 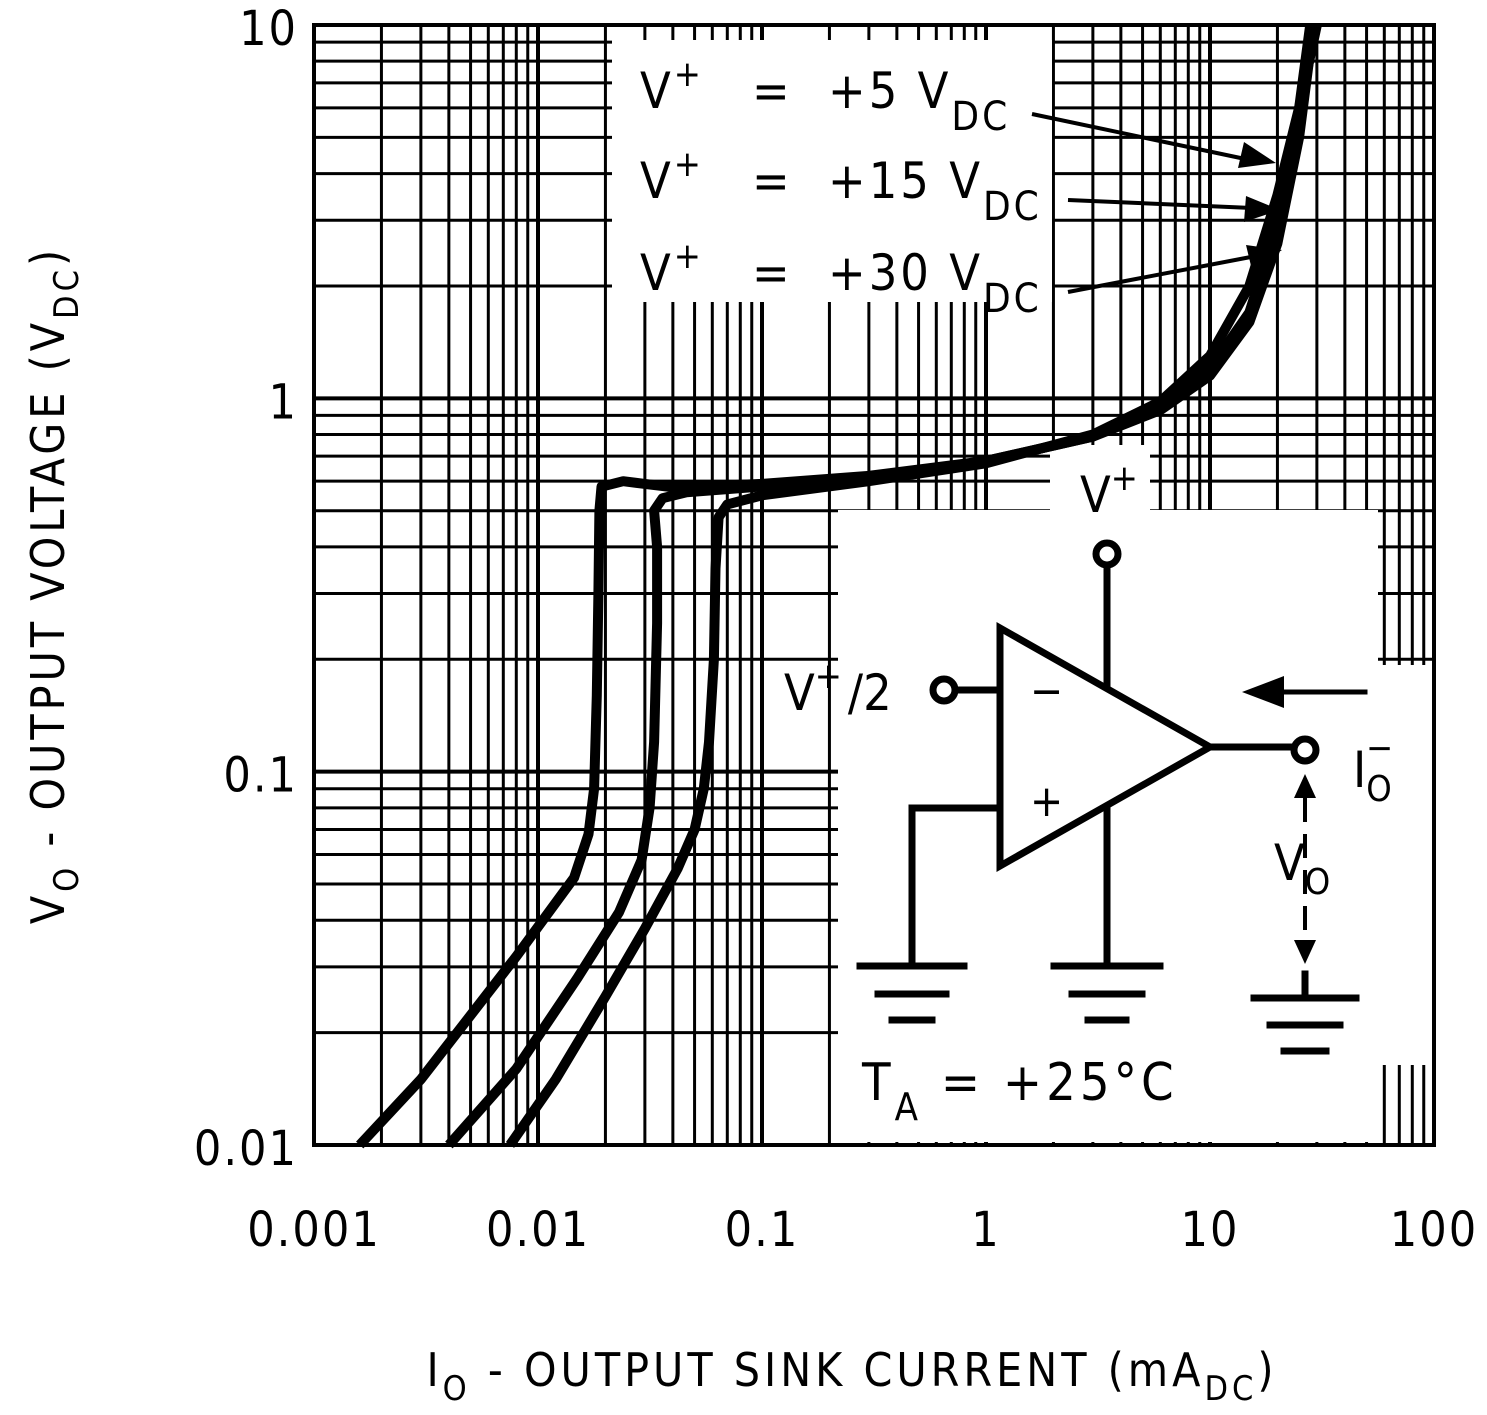 What do you see at coordinates (1305, 786) in the screenshot?
I see `vout-arrowhead-up` at bounding box center [1305, 786].